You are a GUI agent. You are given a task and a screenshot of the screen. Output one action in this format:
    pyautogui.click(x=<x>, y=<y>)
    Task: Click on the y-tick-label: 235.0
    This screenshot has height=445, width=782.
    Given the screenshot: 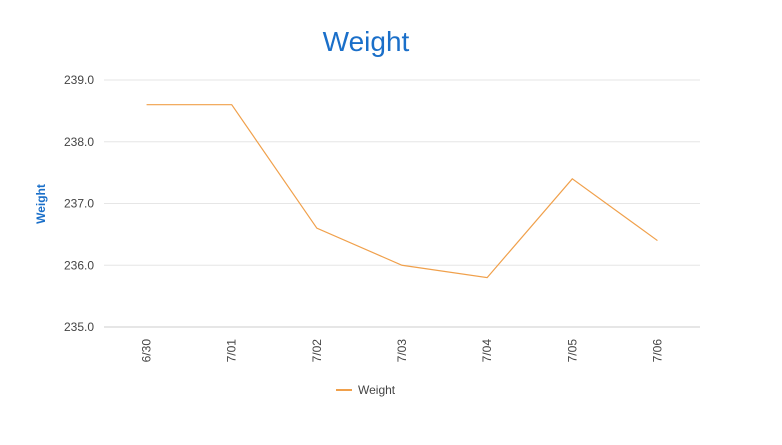 What is the action you would take?
    pyautogui.click(x=79, y=327)
    